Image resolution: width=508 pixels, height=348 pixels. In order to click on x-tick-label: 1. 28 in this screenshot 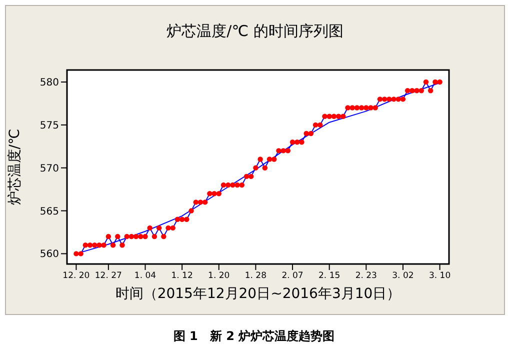, I will do `click(255, 276)`.